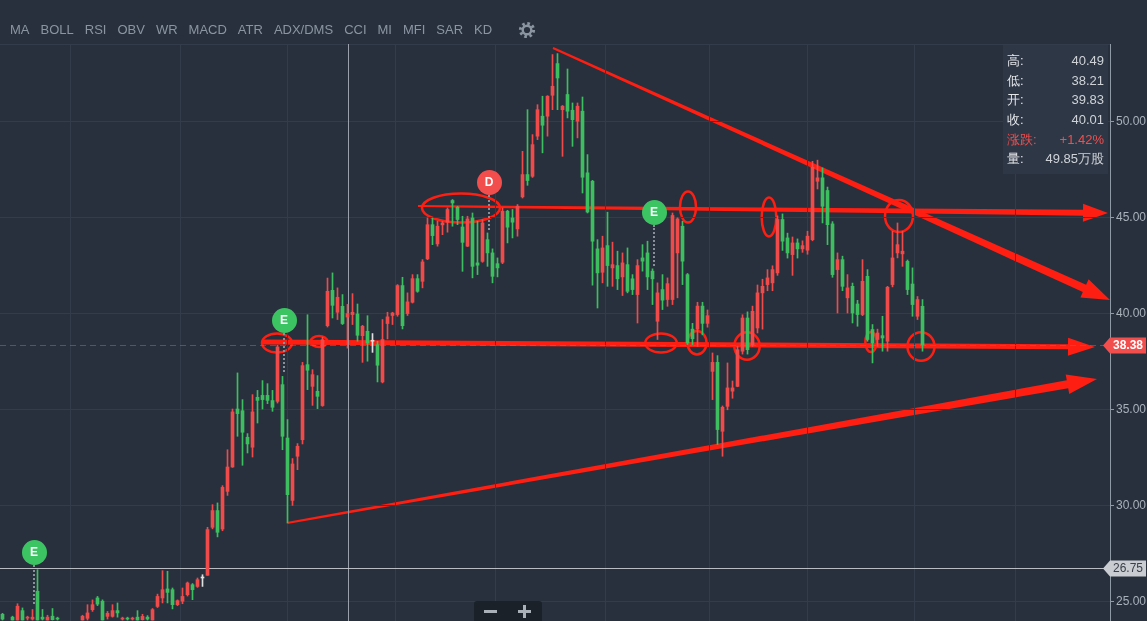 The image size is (1147, 621). What do you see at coordinates (95, 29) in the screenshot?
I see `text: RSI` at bounding box center [95, 29].